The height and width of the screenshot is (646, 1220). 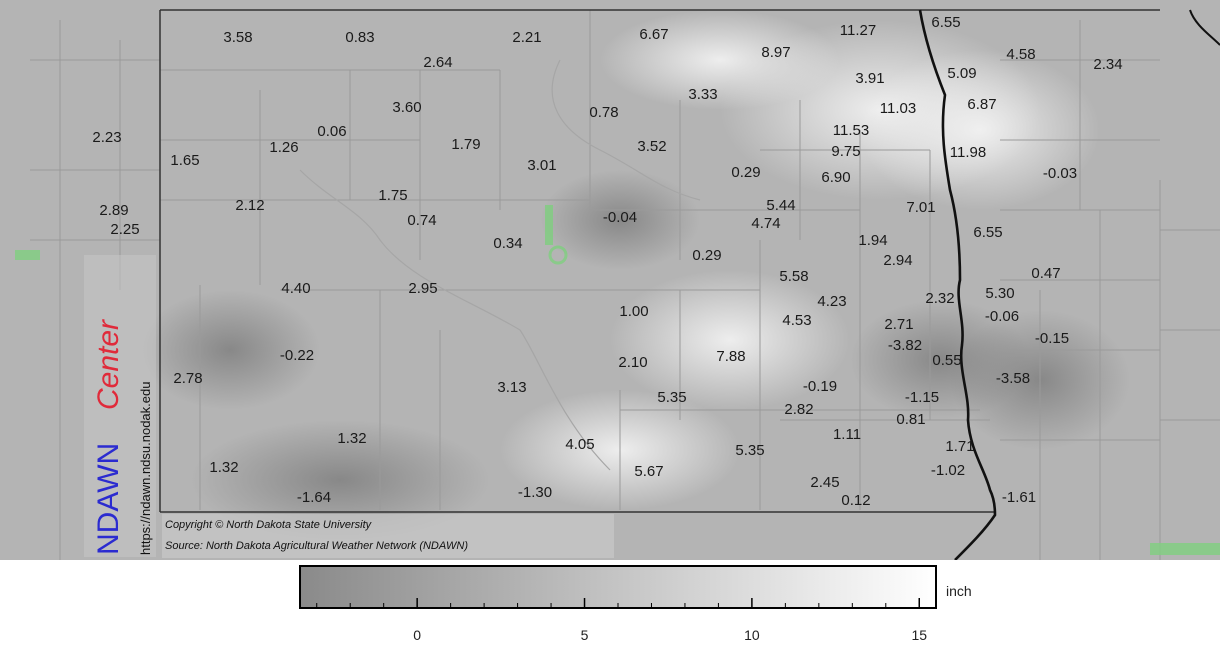 What do you see at coordinates (388, 536) in the screenshot?
I see `copyright-box` at bounding box center [388, 536].